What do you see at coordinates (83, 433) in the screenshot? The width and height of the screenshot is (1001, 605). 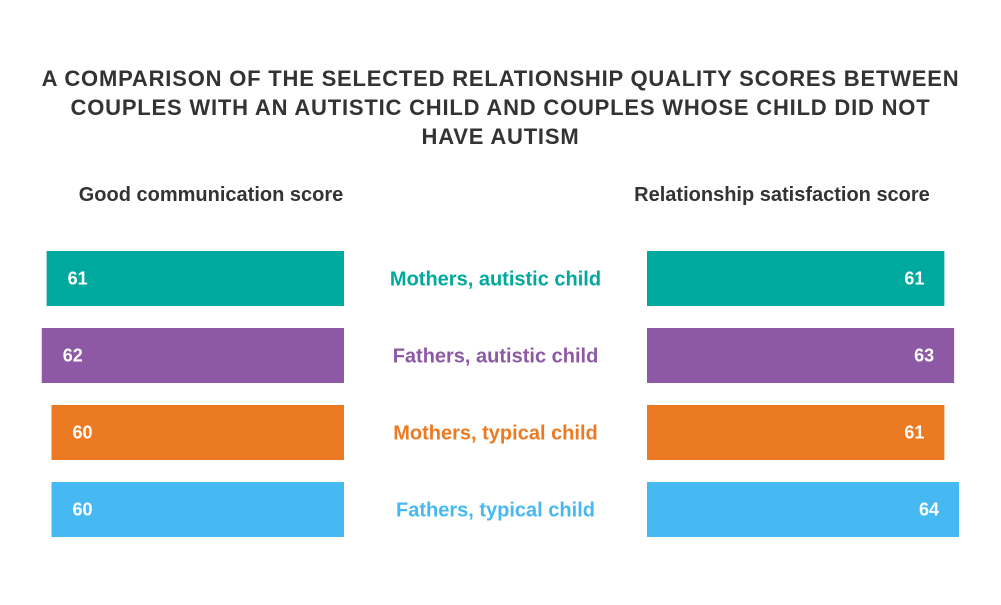 I see `left-bar-value-3: 60` at bounding box center [83, 433].